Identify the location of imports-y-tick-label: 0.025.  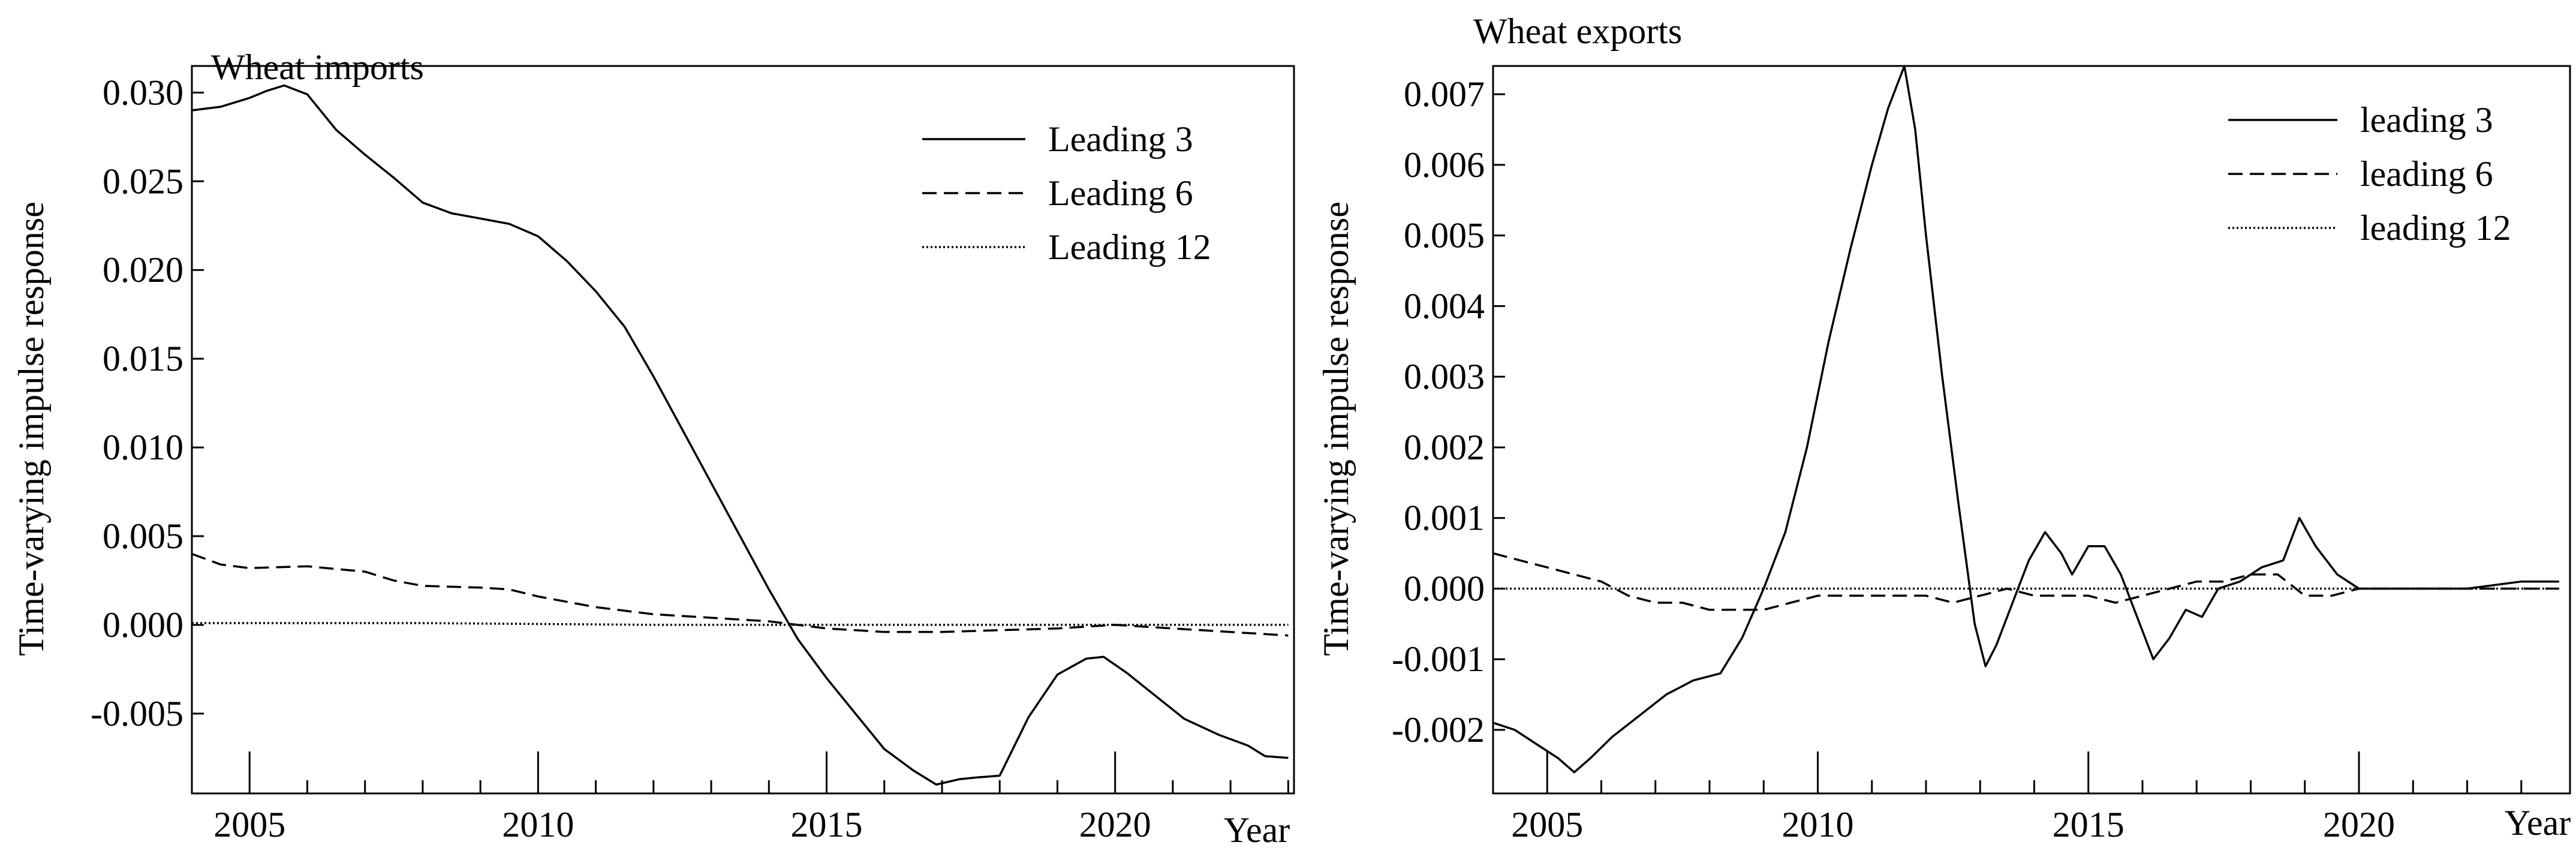
(143, 181).